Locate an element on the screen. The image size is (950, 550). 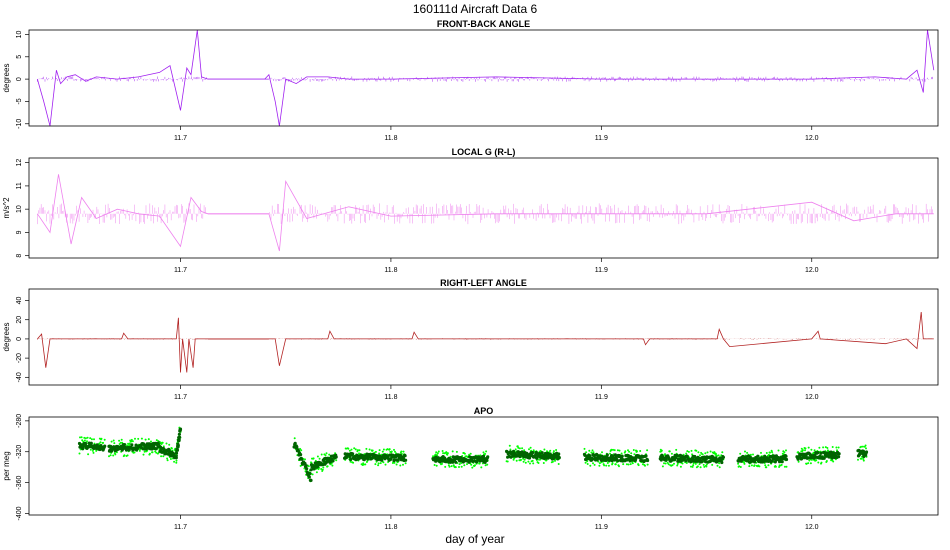
y-tick-label: 9 is located at coordinates (19, 232).